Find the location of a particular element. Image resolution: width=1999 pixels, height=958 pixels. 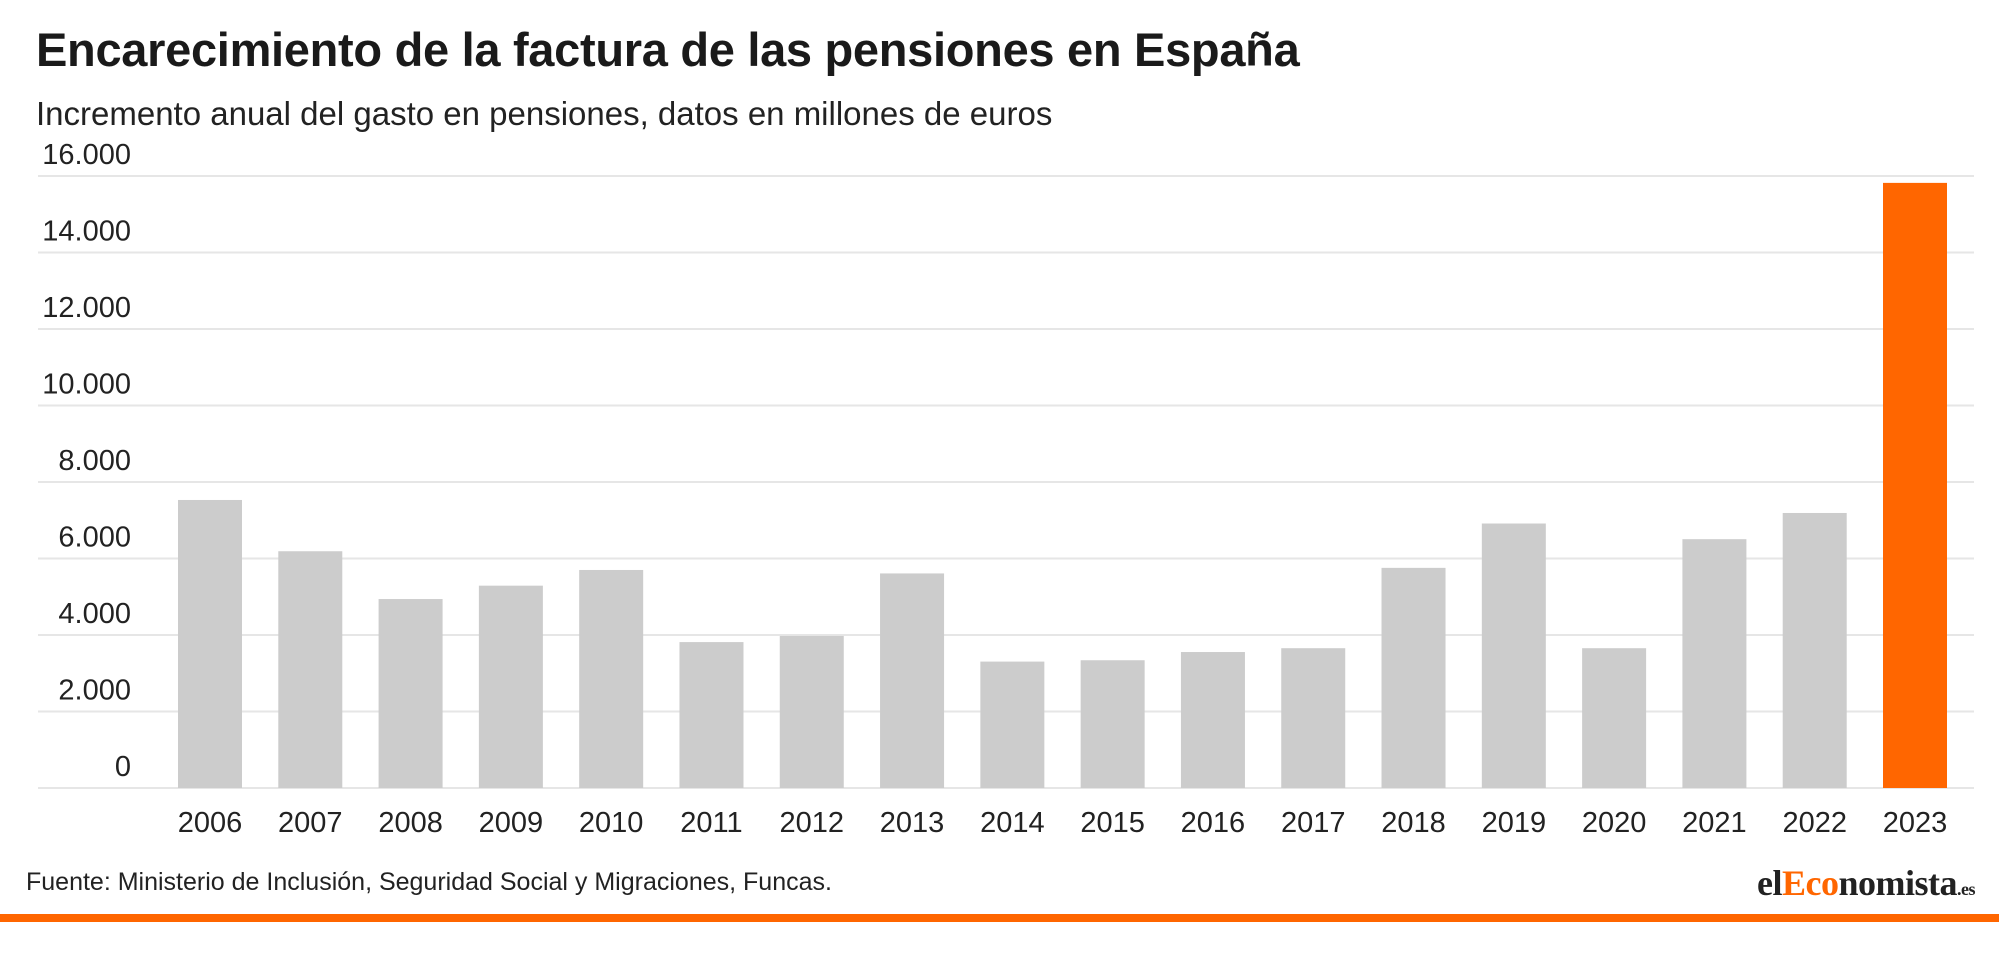

bar-2019 is located at coordinates (1513, 655).